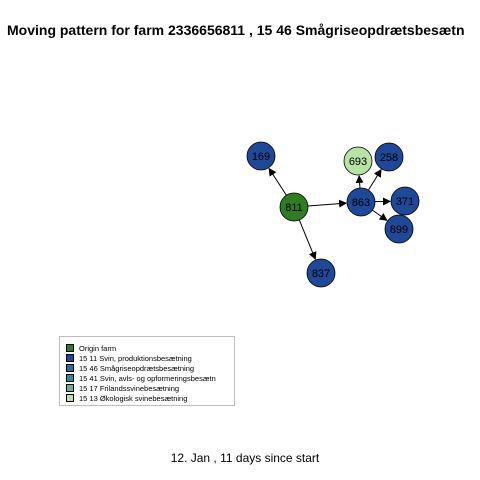 Image resolution: width=480 pixels, height=480 pixels. What do you see at coordinates (135, 358) in the screenshot?
I see `legend-label: 15 11 Svin, produktionsbesætning` at bounding box center [135, 358].